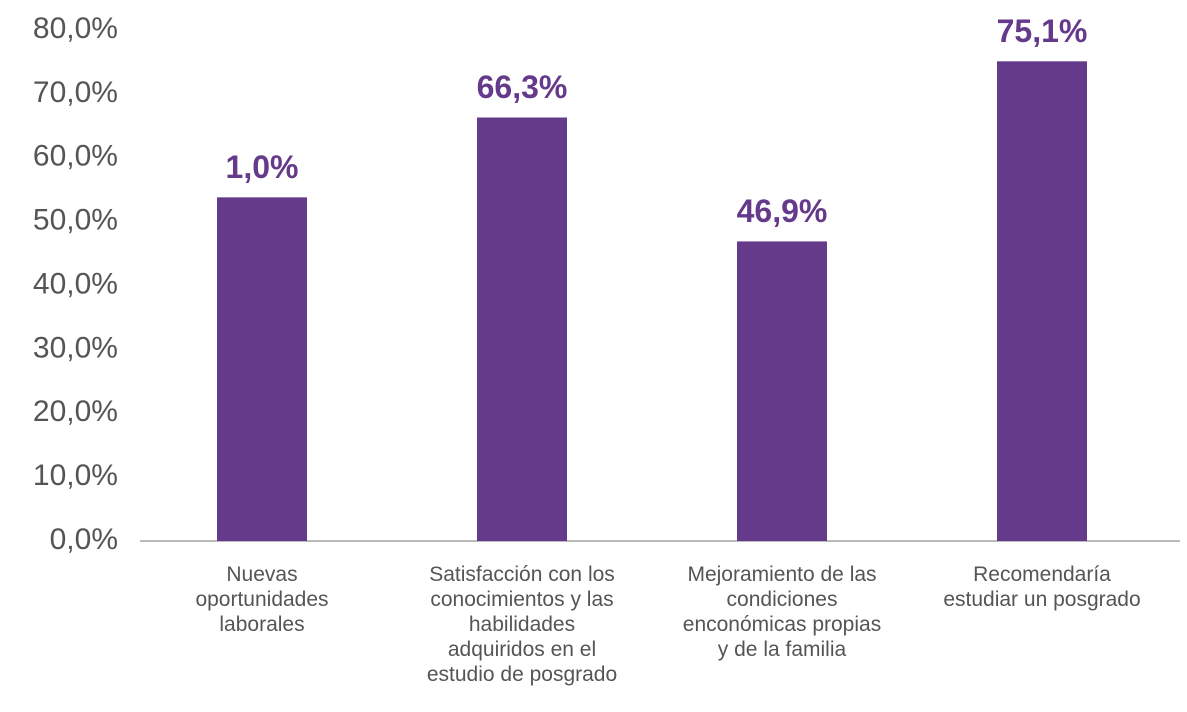 This screenshot has width=1187, height=712. What do you see at coordinates (75, 156) in the screenshot?
I see `y-tick-label: 60,0%` at bounding box center [75, 156].